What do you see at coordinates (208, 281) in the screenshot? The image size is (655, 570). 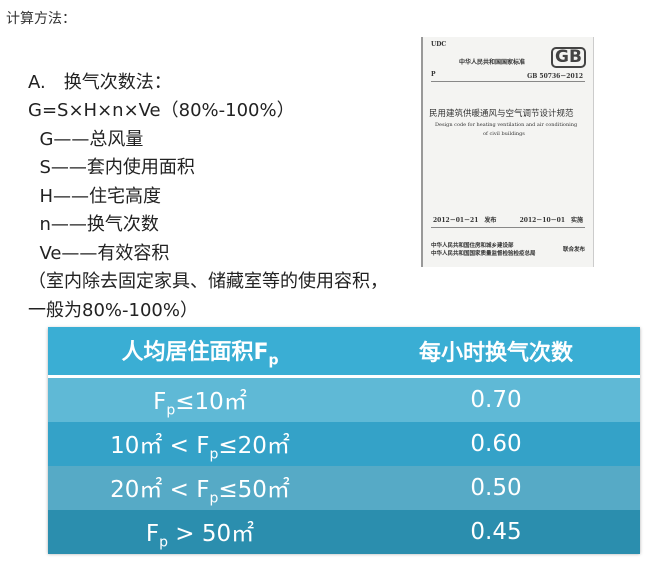 I see `method-line: （室内除去固定家具、储藏室等的使用容积，` at bounding box center [208, 281].